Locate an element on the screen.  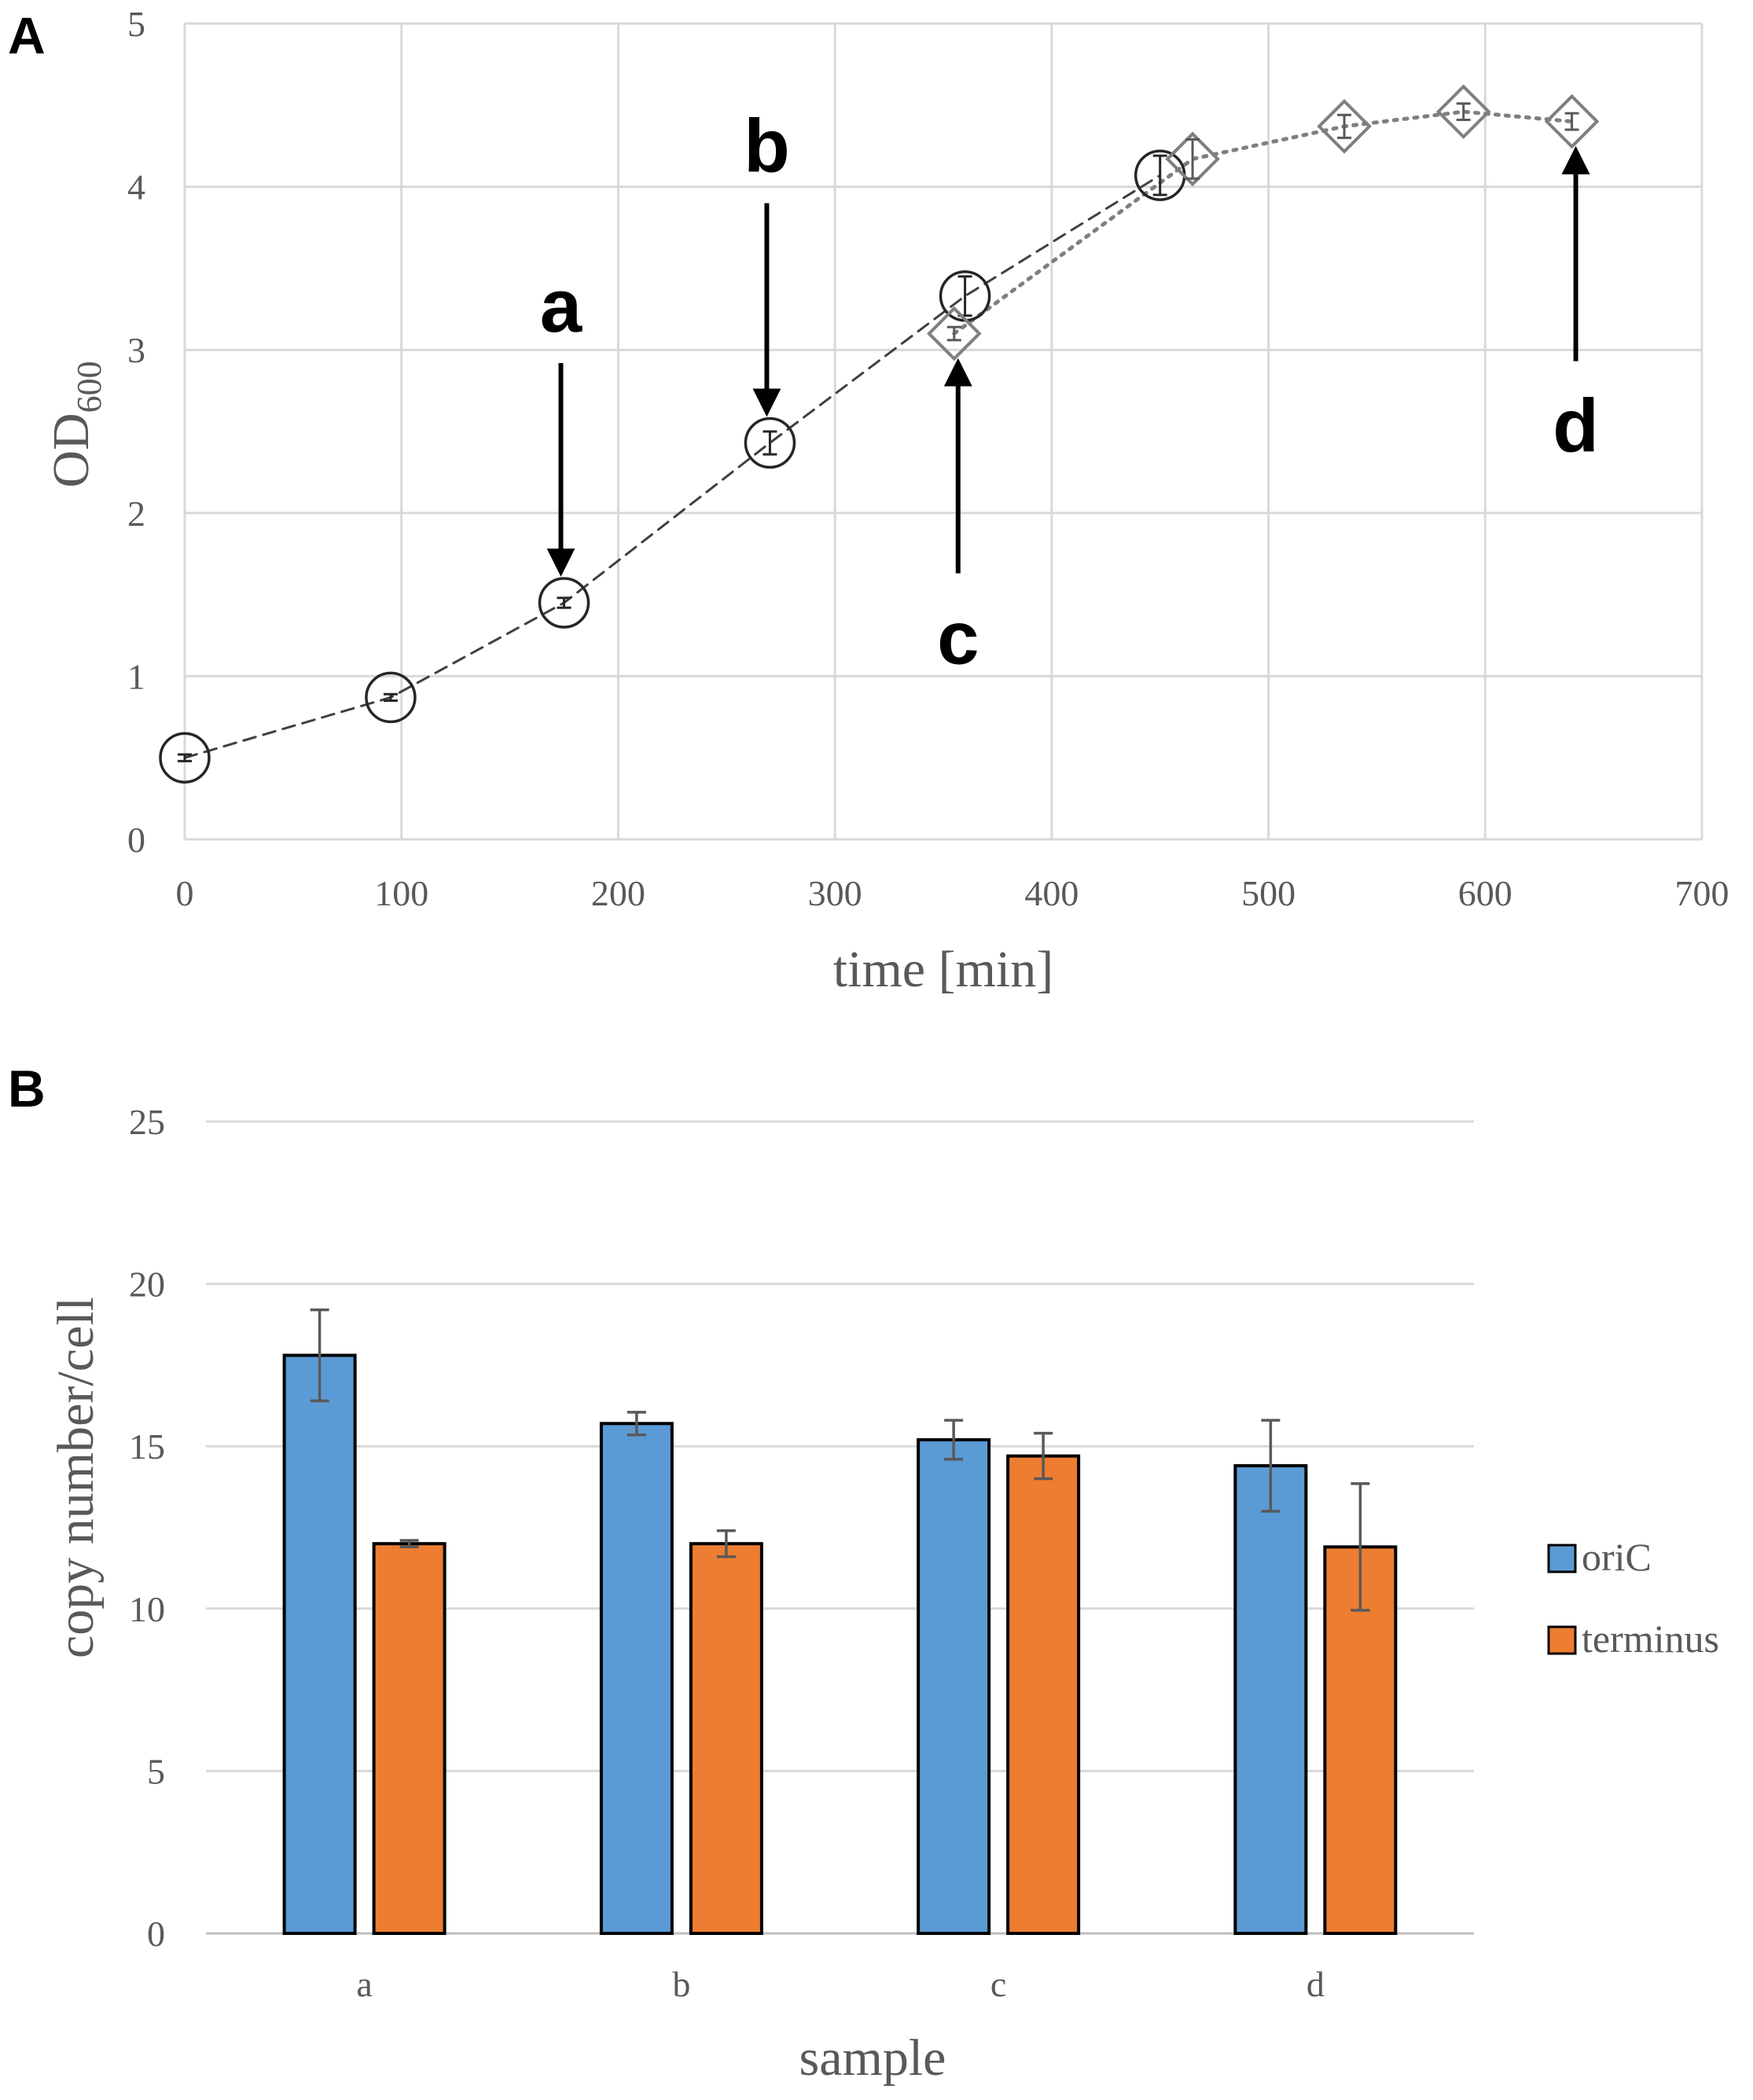
legend-swatch-terminus is located at coordinates (1562, 1640).